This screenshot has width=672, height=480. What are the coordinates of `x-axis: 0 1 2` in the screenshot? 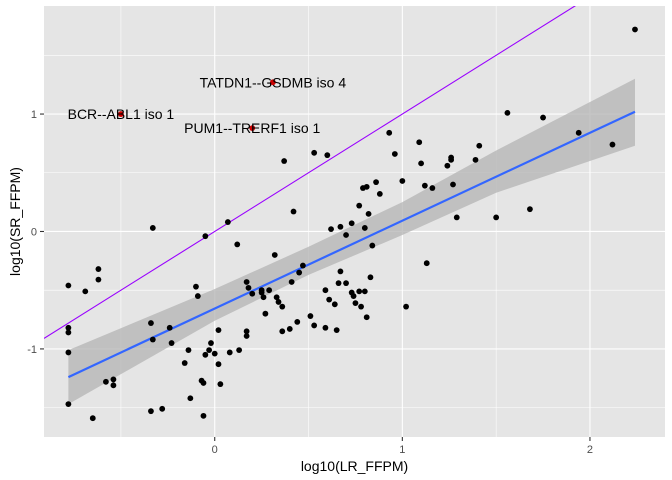 It's located at (402, 446).